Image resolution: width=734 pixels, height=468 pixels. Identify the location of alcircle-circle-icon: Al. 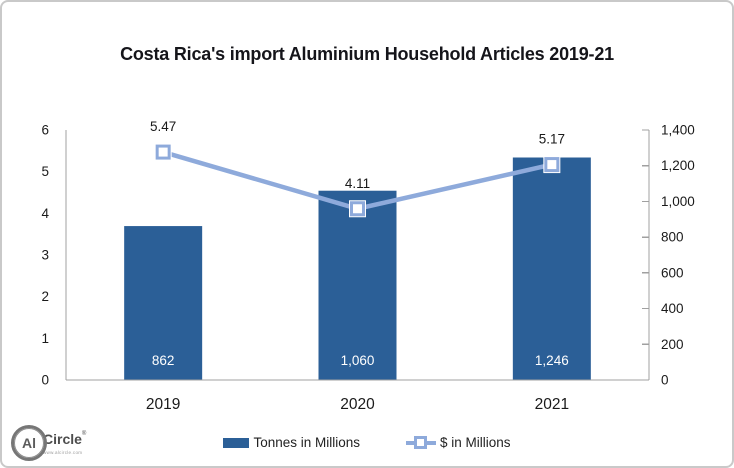
(29, 443).